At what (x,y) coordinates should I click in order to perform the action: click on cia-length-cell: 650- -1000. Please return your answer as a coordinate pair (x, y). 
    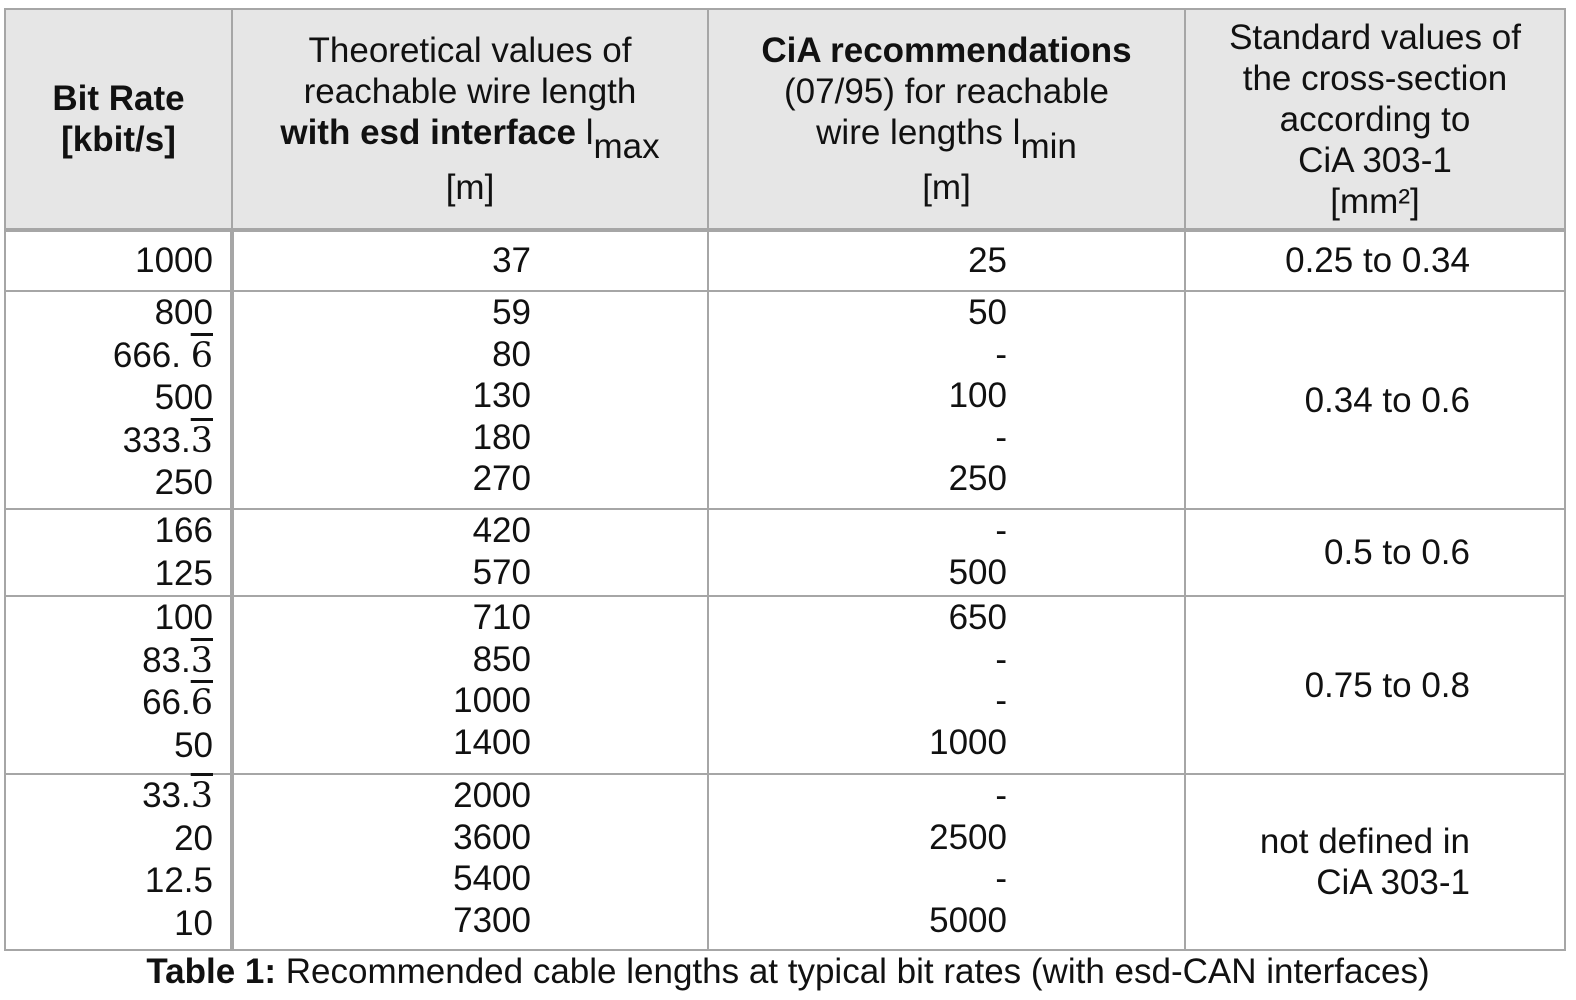
    Looking at the image, I should click on (946, 685).